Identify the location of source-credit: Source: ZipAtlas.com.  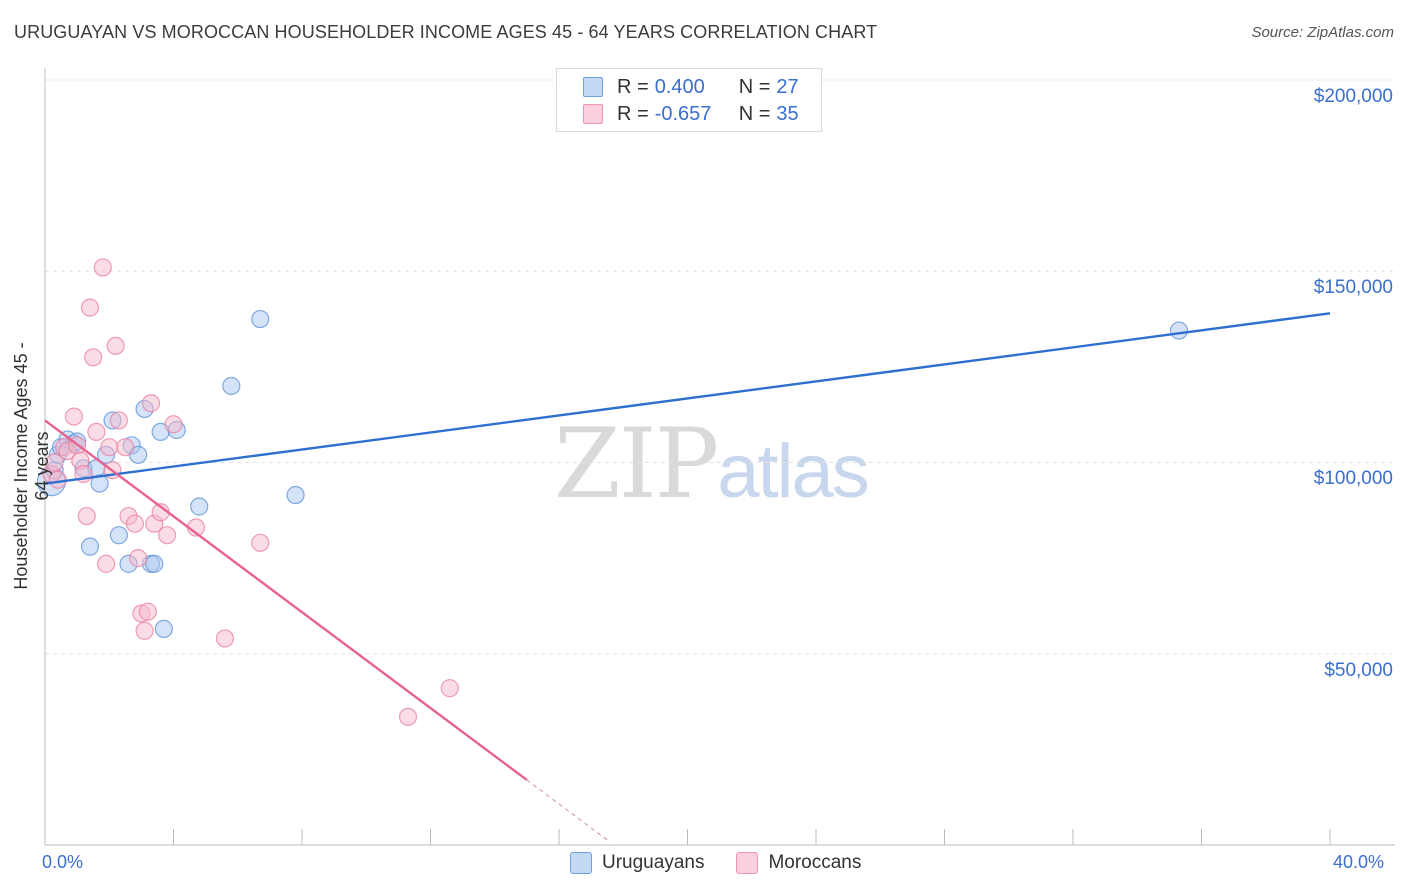
(1322, 32).